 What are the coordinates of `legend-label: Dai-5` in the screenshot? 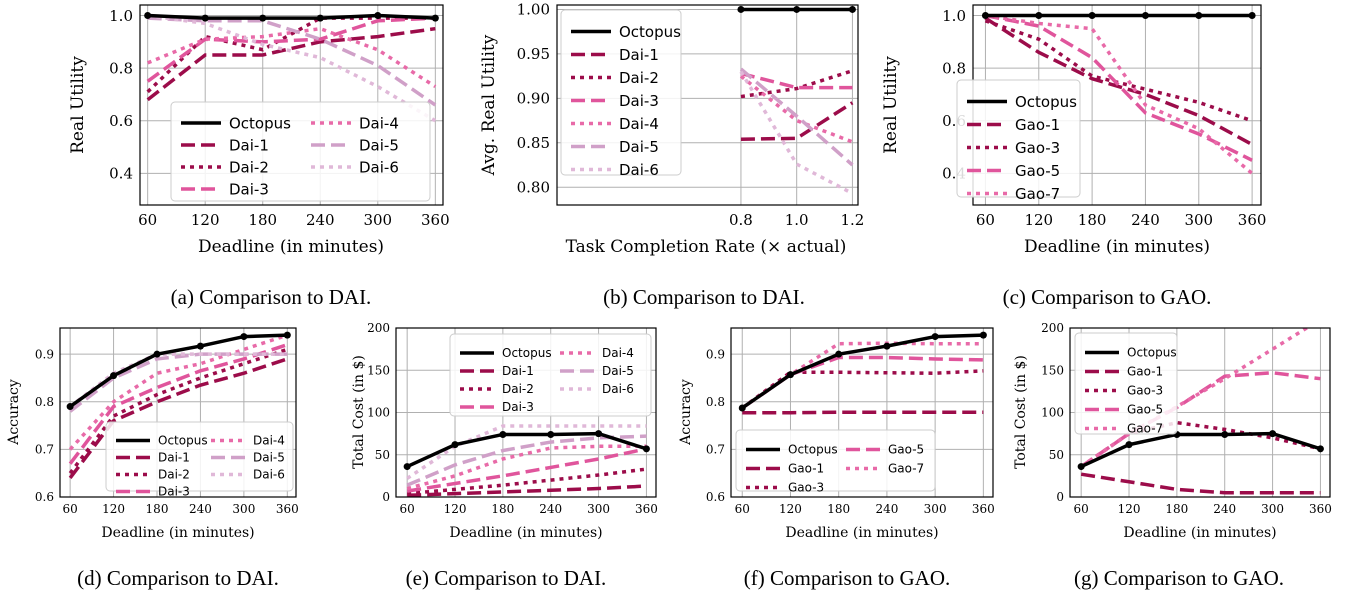 It's located at (269, 458).